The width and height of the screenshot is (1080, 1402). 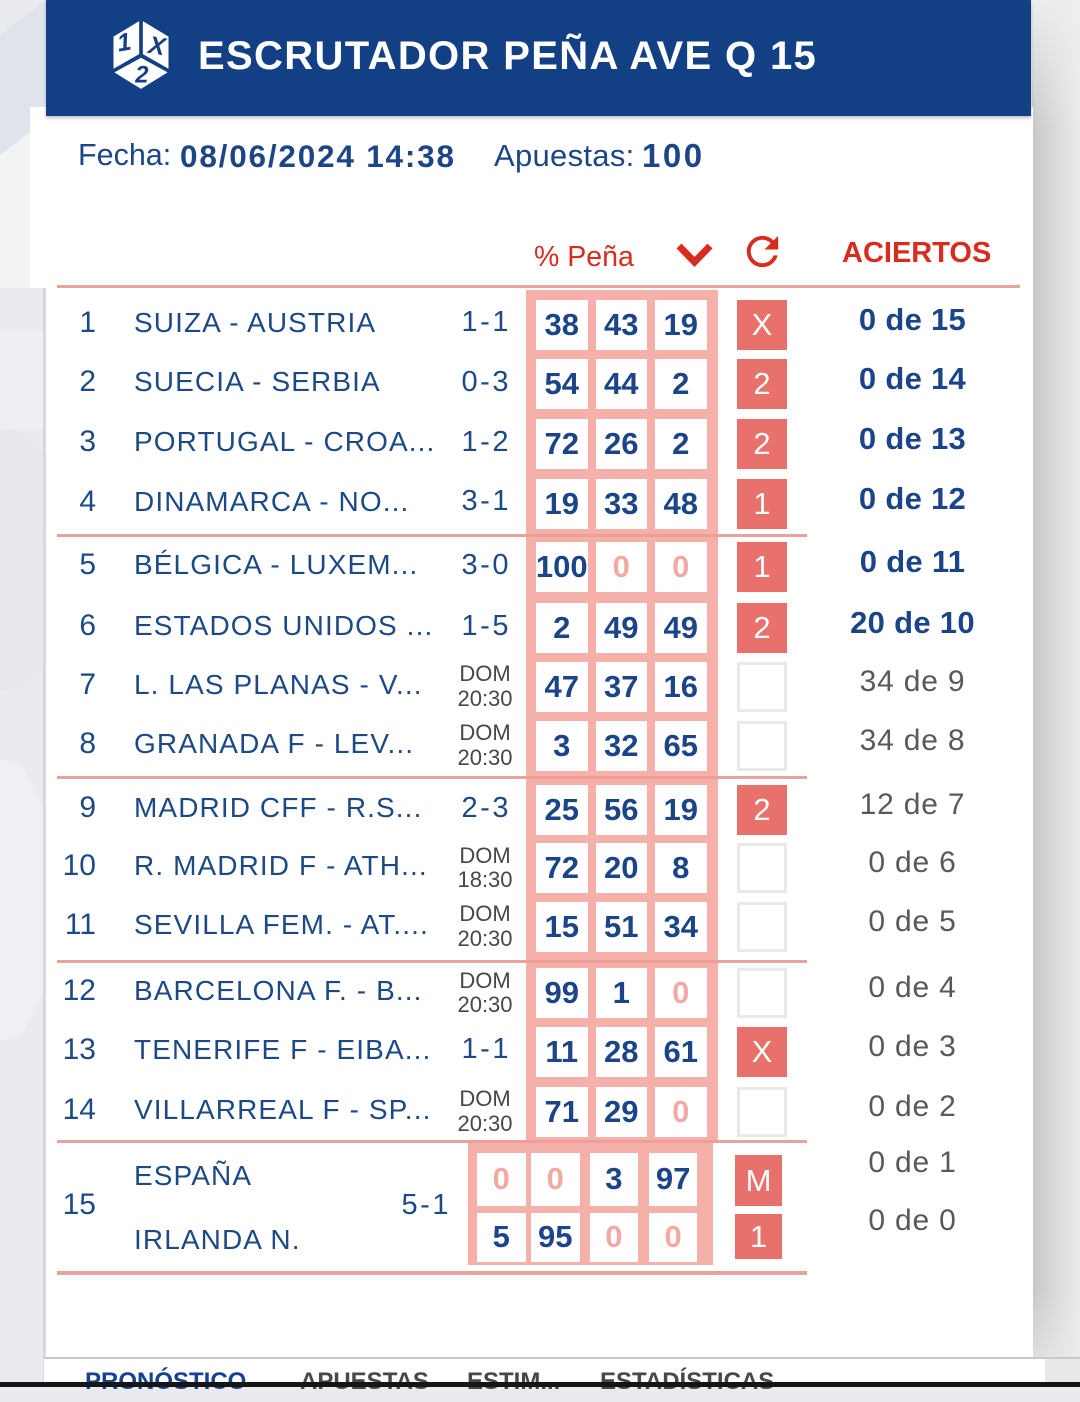 What do you see at coordinates (141, 75) in the screenshot?
I see `svg-text: 2` at bounding box center [141, 75].